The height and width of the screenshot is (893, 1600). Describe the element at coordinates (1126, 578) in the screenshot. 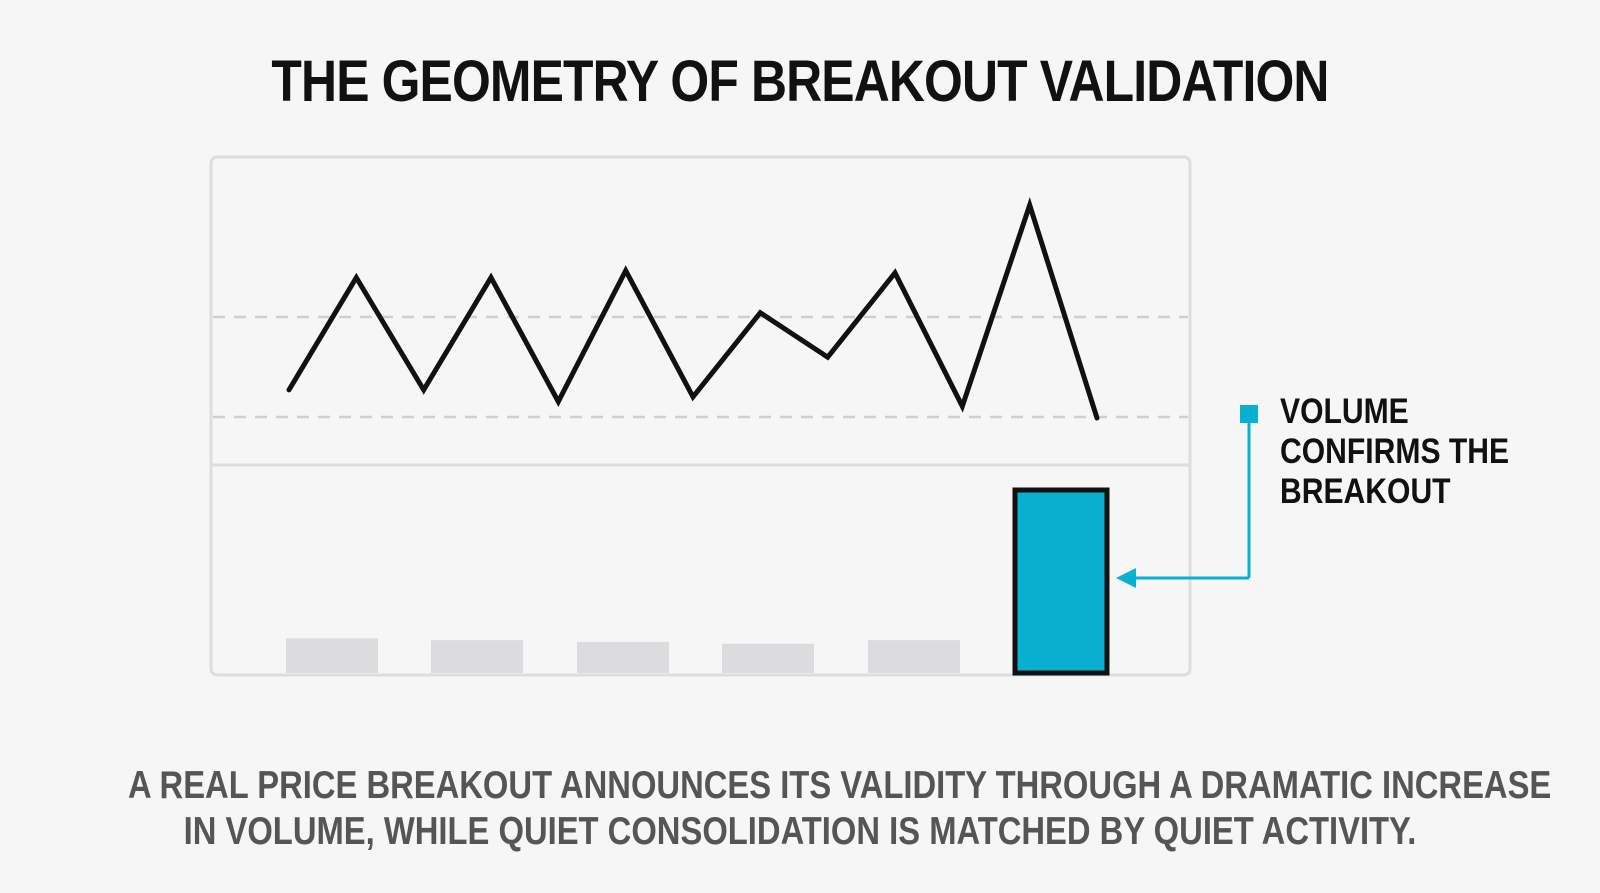

I see `callout-arrowhead-icon` at that location.